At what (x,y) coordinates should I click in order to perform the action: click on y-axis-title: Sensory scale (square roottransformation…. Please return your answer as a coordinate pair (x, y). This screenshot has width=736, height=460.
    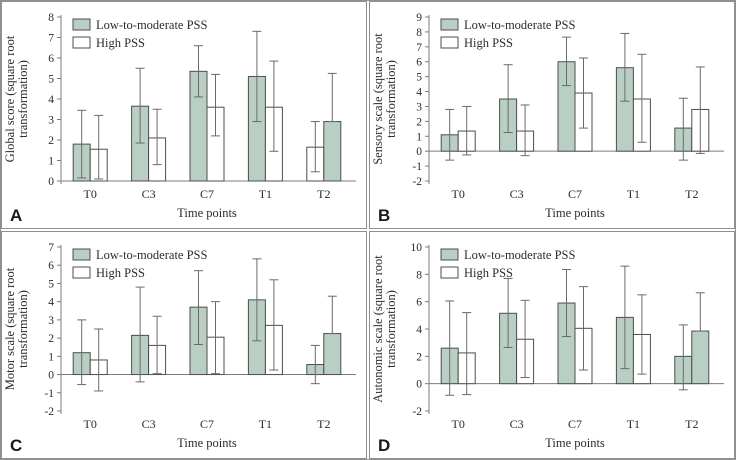
    Looking at the image, I should click on (384, 99).